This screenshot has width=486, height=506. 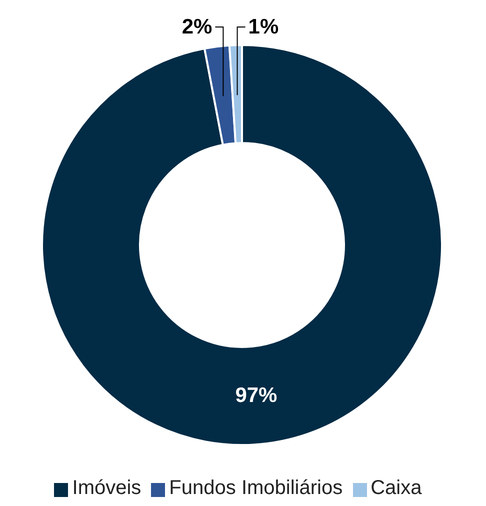 I want to click on data-label: 2%, so click(x=197, y=27).